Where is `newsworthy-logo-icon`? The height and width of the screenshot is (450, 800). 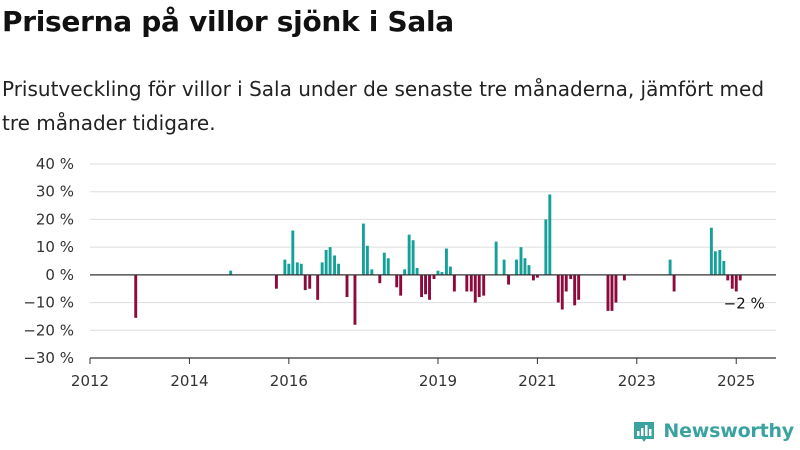 newsworthy-logo-icon is located at coordinates (644, 432).